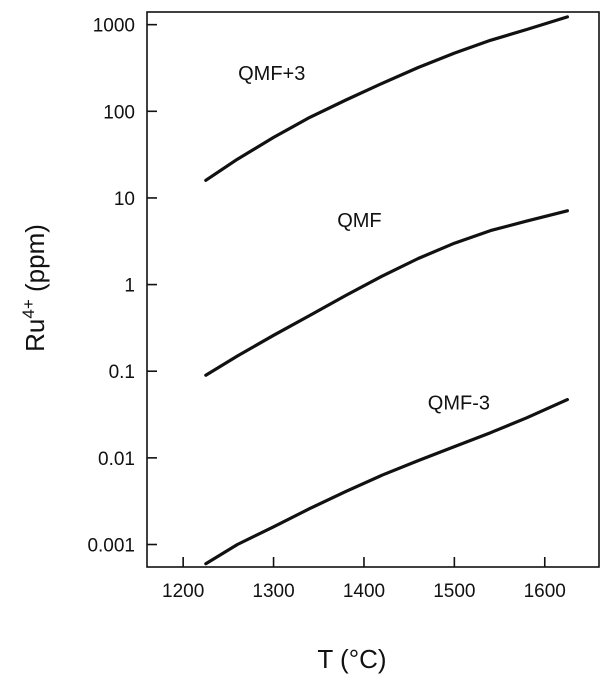 The image size is (601, 675). I want to click on x-axis-title: T (°C), so click(351, 659).